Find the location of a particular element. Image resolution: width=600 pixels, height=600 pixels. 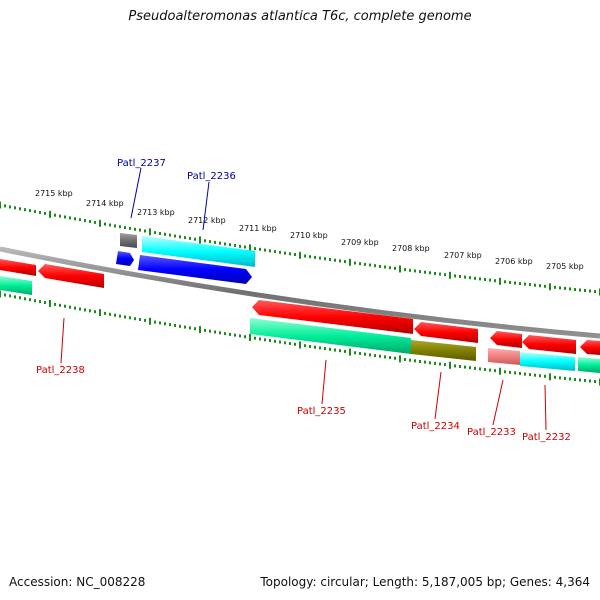

gene-label-patl-2234: Patl_2234 is located at coordinates (435, 426).